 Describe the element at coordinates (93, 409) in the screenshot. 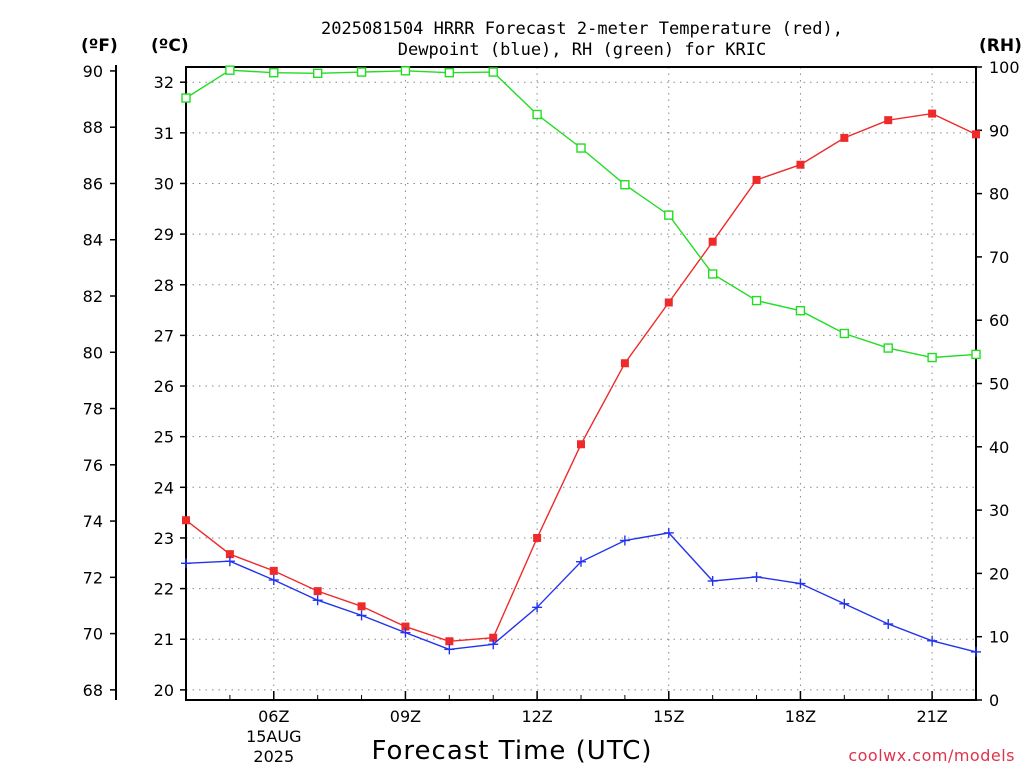

I see `fahrenheit-tick-label: 78` at that location.